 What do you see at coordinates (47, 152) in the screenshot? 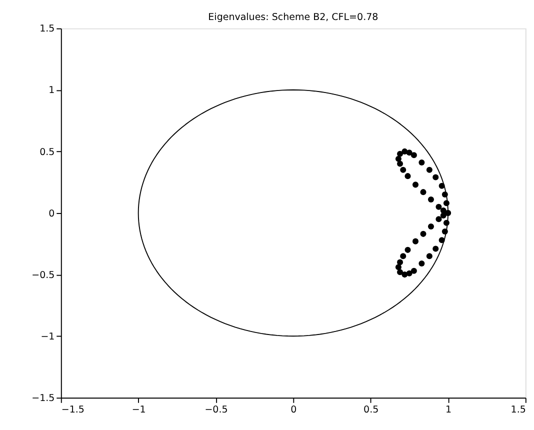
I see `y-tick-label: 0.5` at bounding box center [47, 152].